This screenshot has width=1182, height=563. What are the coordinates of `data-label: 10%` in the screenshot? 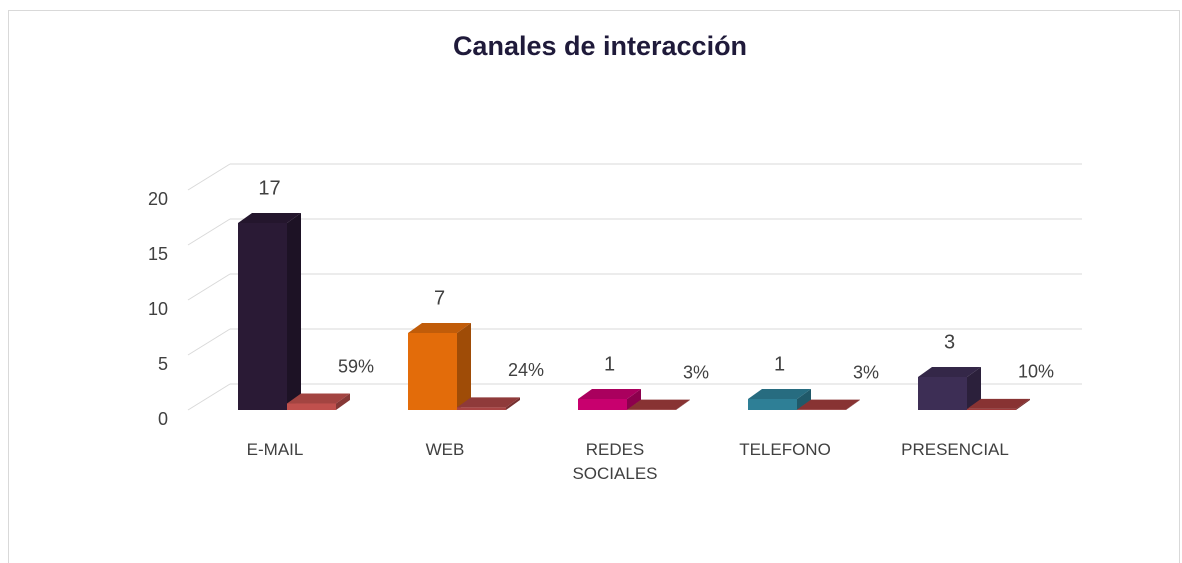 It's located at (1036, 372).